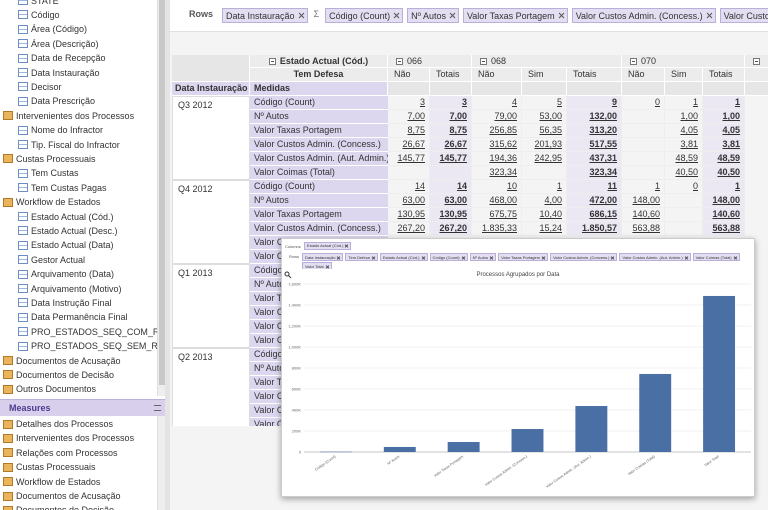  What do you see at coordinates (94, 346) in the screenshot?
I see `tree-item: PRO_ESTADOS_SEQ_SEM_REP` at bounding box center [94, 346].